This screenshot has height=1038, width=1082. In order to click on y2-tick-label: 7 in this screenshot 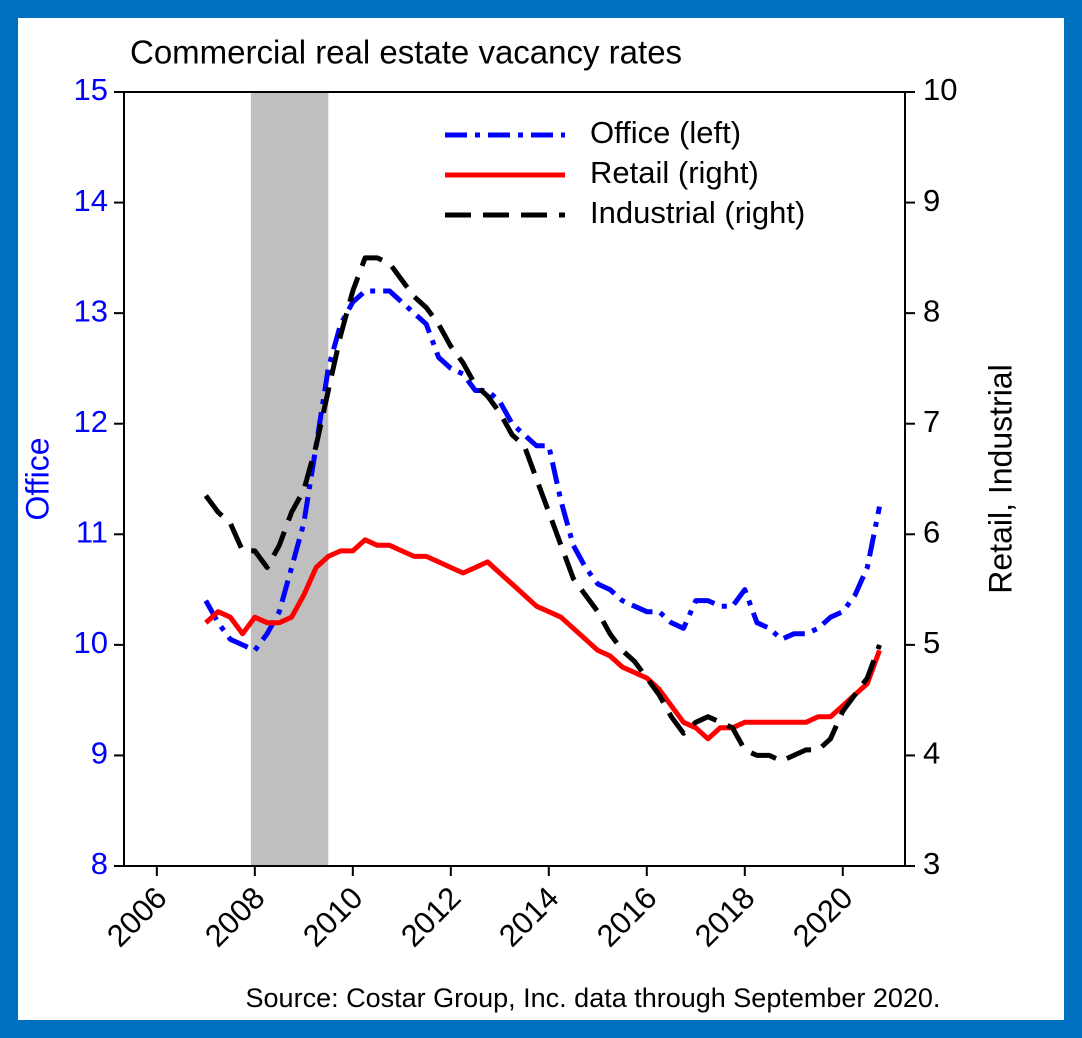, I will do `click(931, 421)`.